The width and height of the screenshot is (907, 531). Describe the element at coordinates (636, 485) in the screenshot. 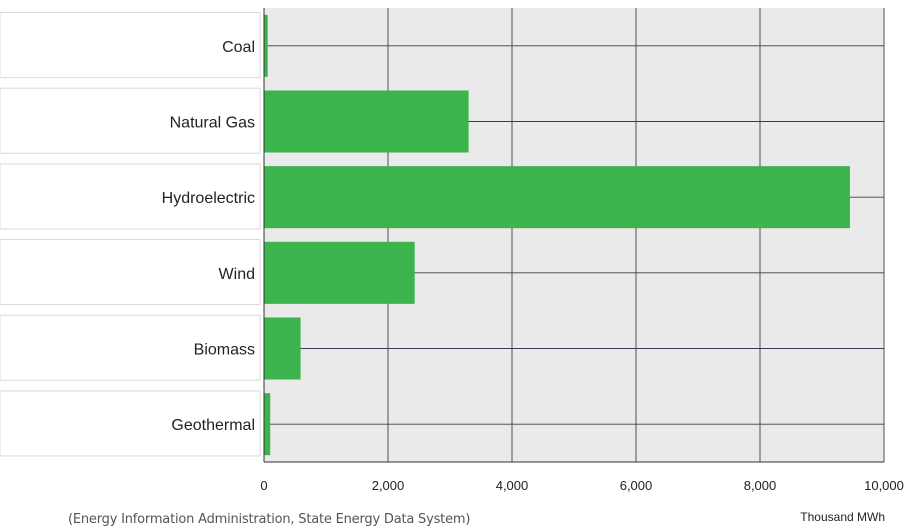

I see `x-tick-label: 6,000` at that location.